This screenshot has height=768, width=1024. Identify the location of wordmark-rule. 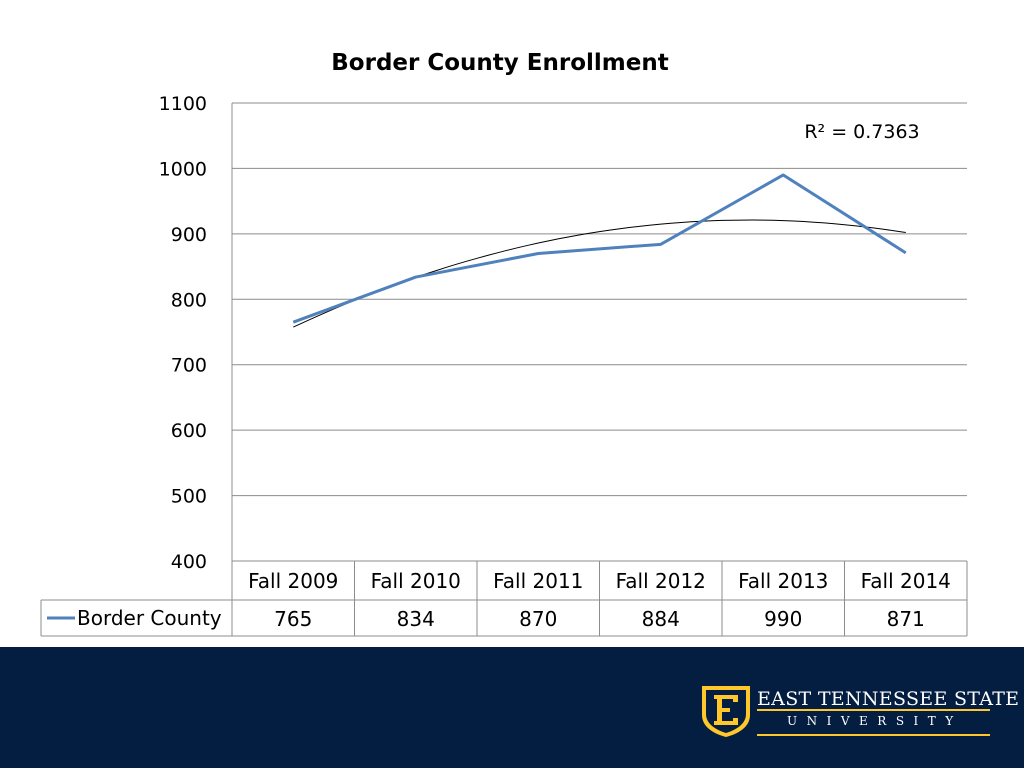
(873, 710).